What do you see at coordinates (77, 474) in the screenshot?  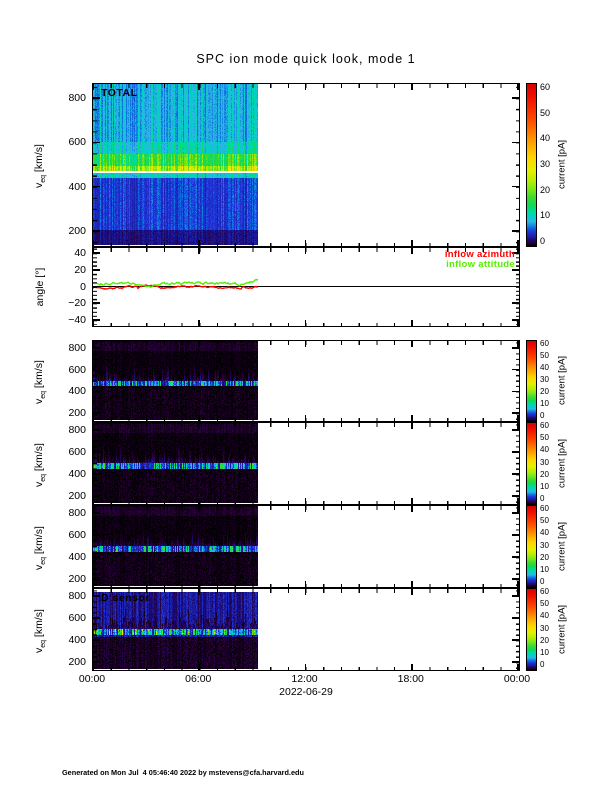 I see `y-tick-label: 400` at bounding box center [77, 474].